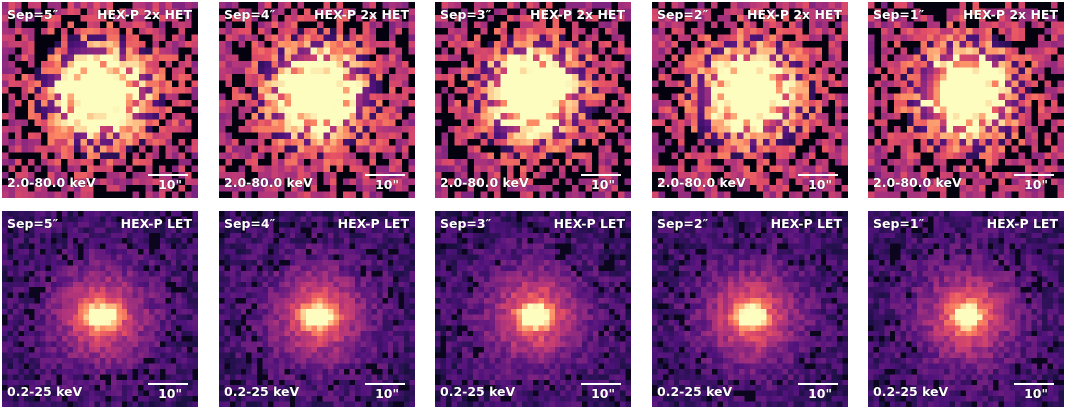 This screenshot has width=1065, height=410. I want to click on let-sep4-canvas, so click(317, 309).